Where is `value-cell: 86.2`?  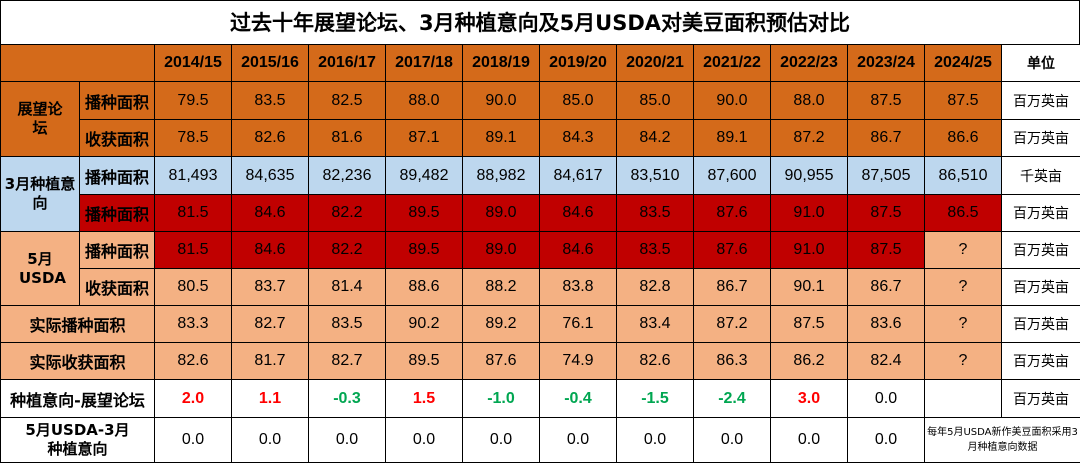 value-cell: 86.2 is located at coordinates (809, 361).